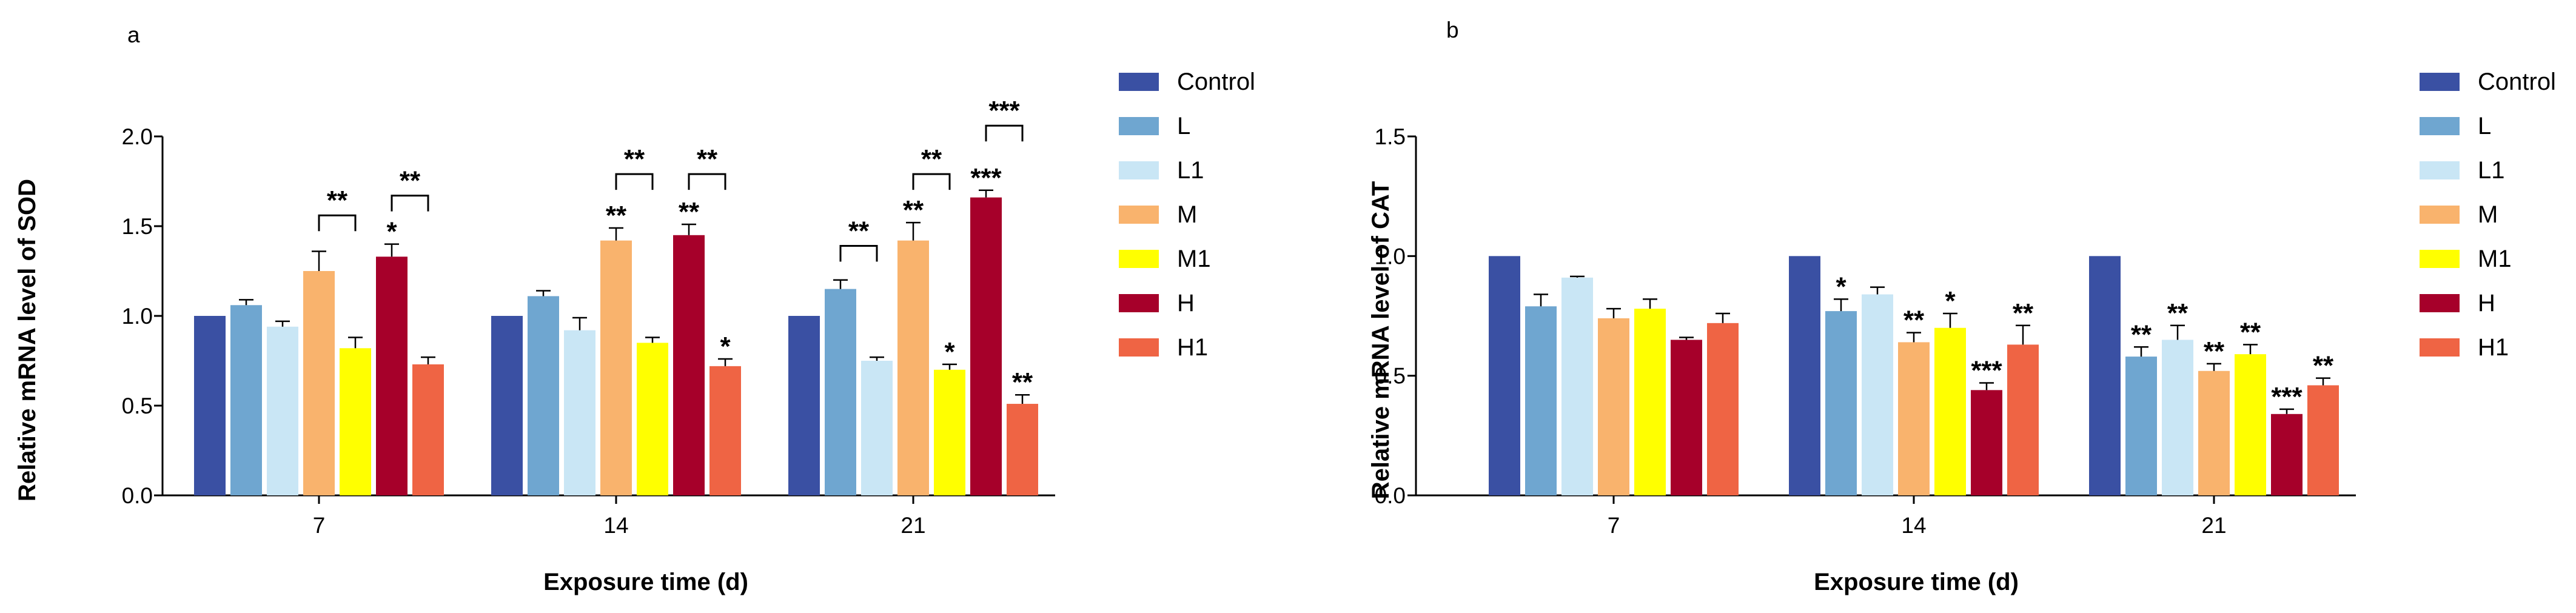  What do you see at coordinates (913, 525) in the screenshot?
I see `x-tick-label: 21` at bounding box center [913, 525].